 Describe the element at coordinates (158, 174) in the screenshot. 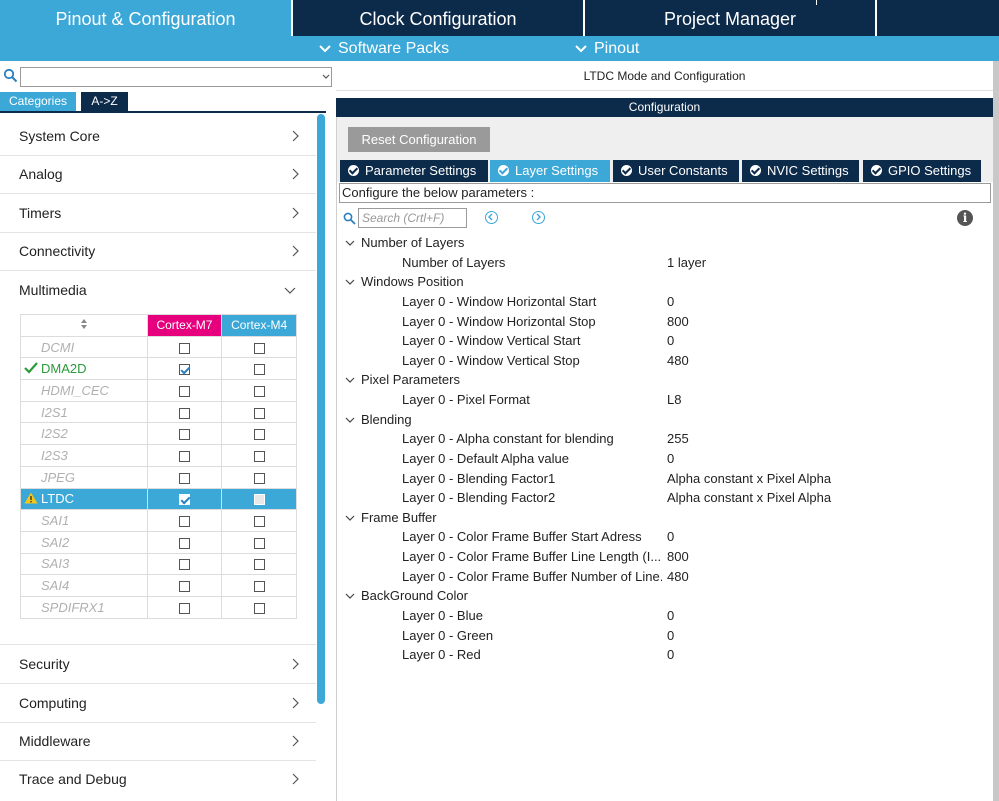

I see `category-analog: Analog` at that location.